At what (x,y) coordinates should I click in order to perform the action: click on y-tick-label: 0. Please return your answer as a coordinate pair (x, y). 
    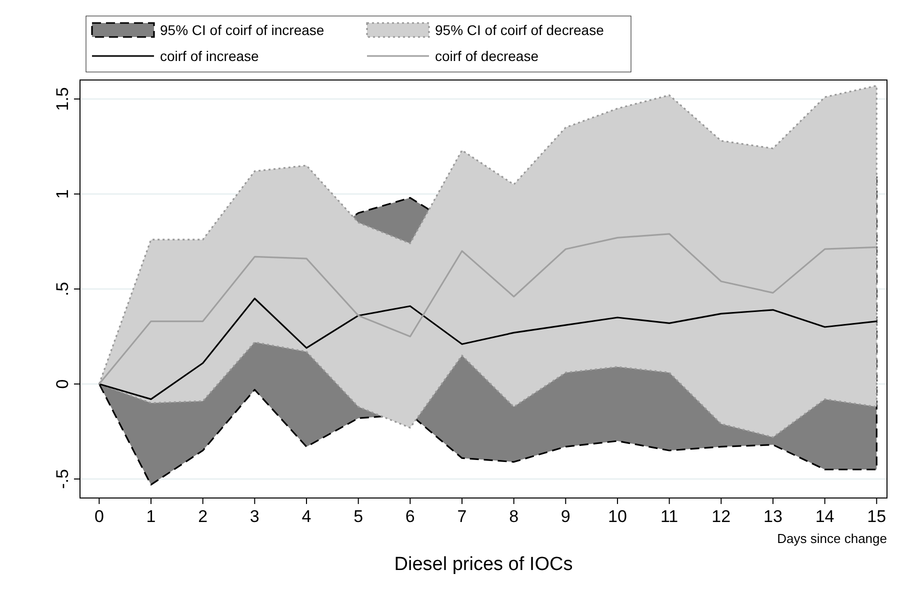
    Looking at the image, I should click on (62, 384).